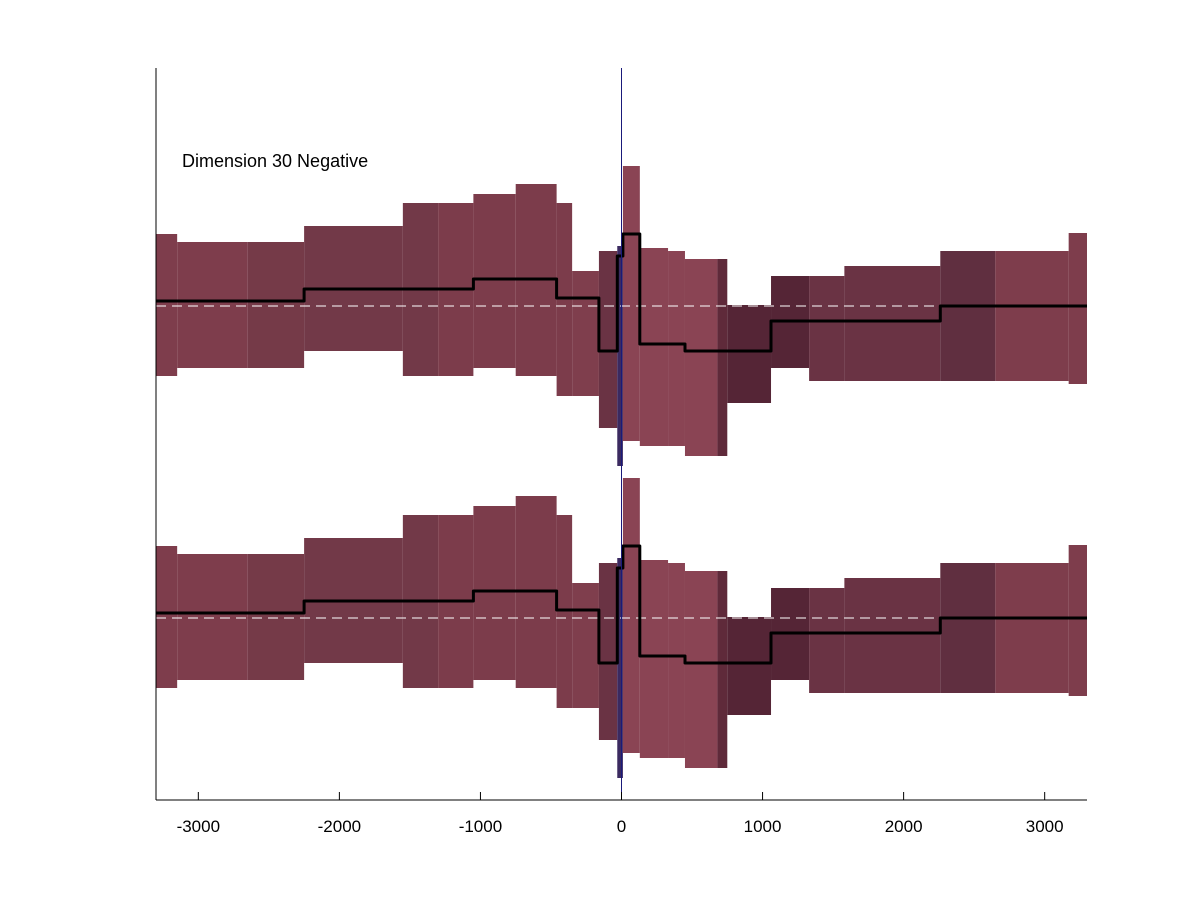 Image resolution: width=1200 pixels, height=900 pixels. What do you see at coordinates (763, 826) in the screenshot?
I see `x-tick-label: 1000` at bounding box center [763, 826].